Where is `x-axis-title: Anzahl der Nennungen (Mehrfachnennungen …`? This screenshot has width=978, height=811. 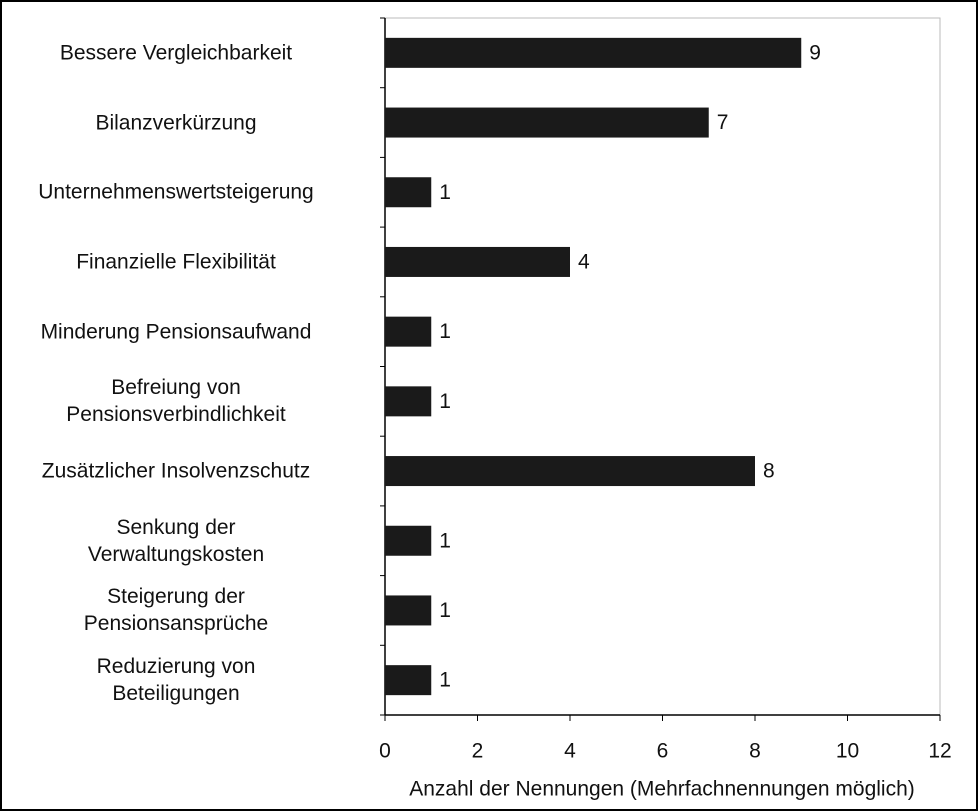
x-axis-title: Anzahl der Nennungen (Mehrfachnennungen … is located at coordinates (662, 789).